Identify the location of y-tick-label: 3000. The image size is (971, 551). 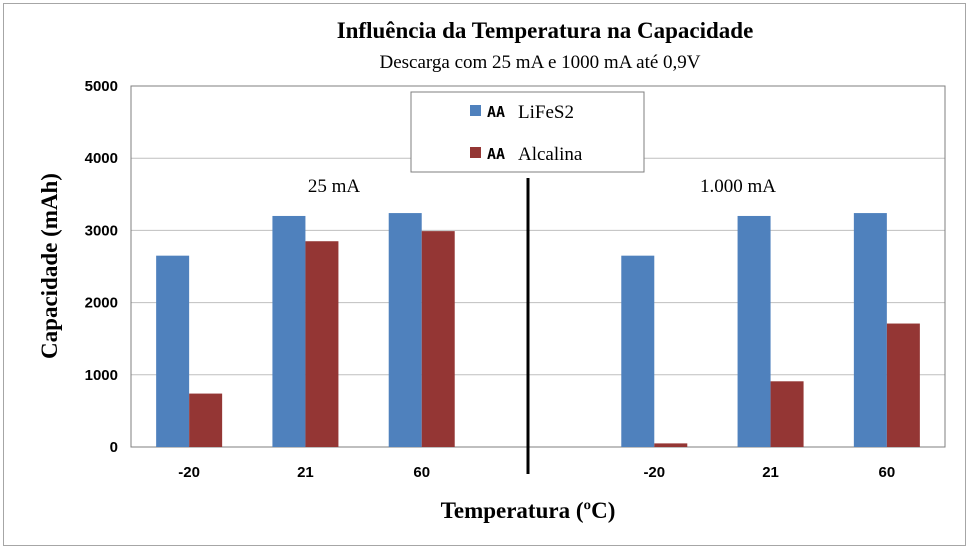
(101, 230).